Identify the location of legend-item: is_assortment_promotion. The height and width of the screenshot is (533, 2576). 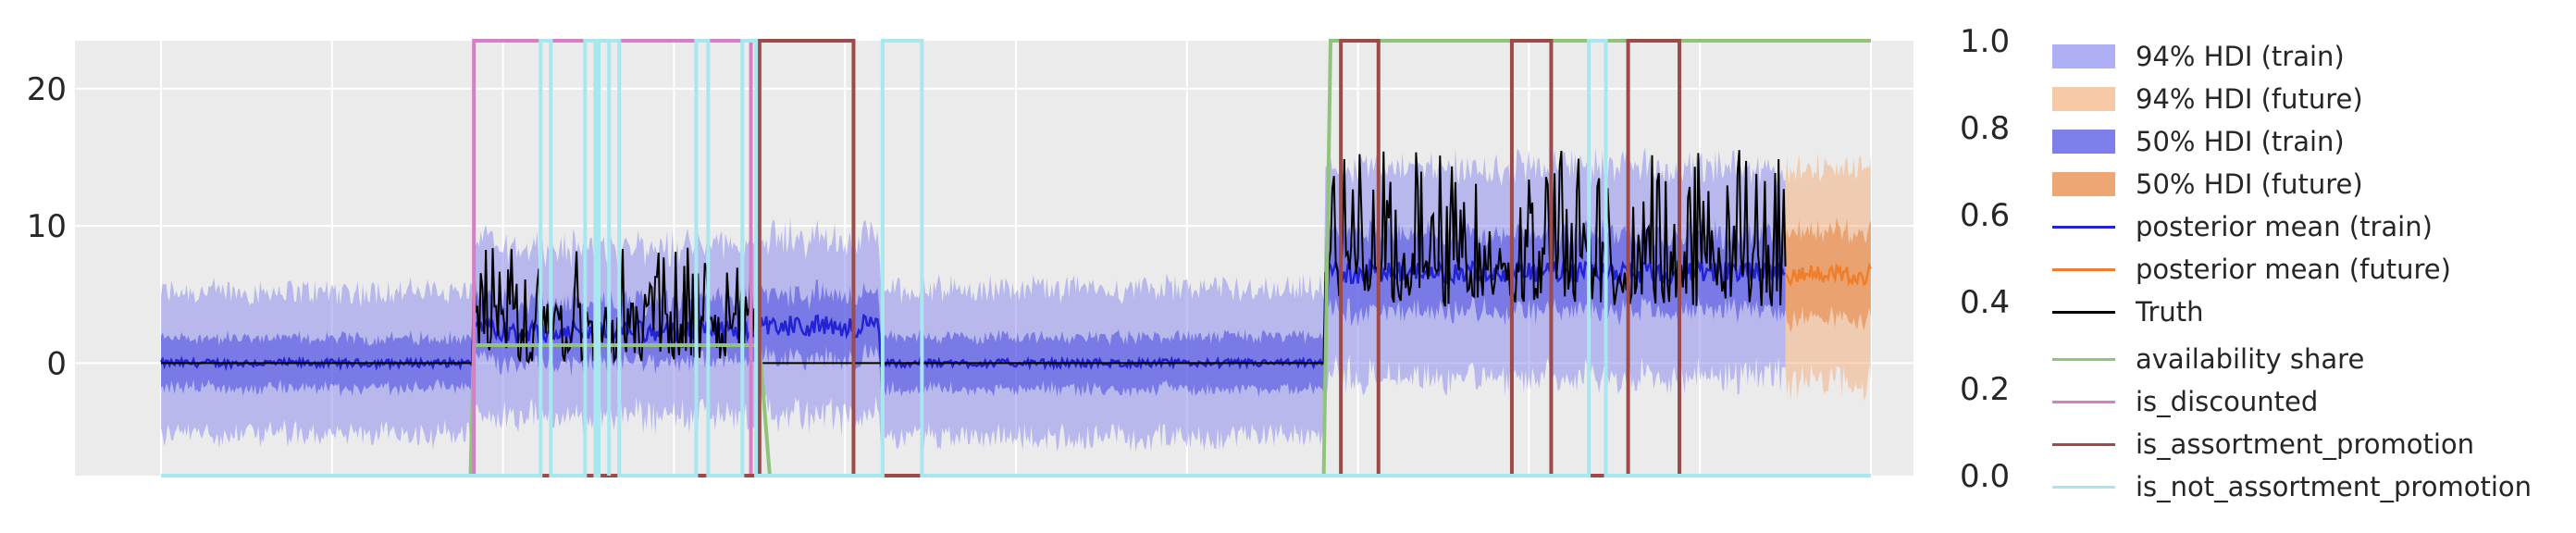
(2311, 444).